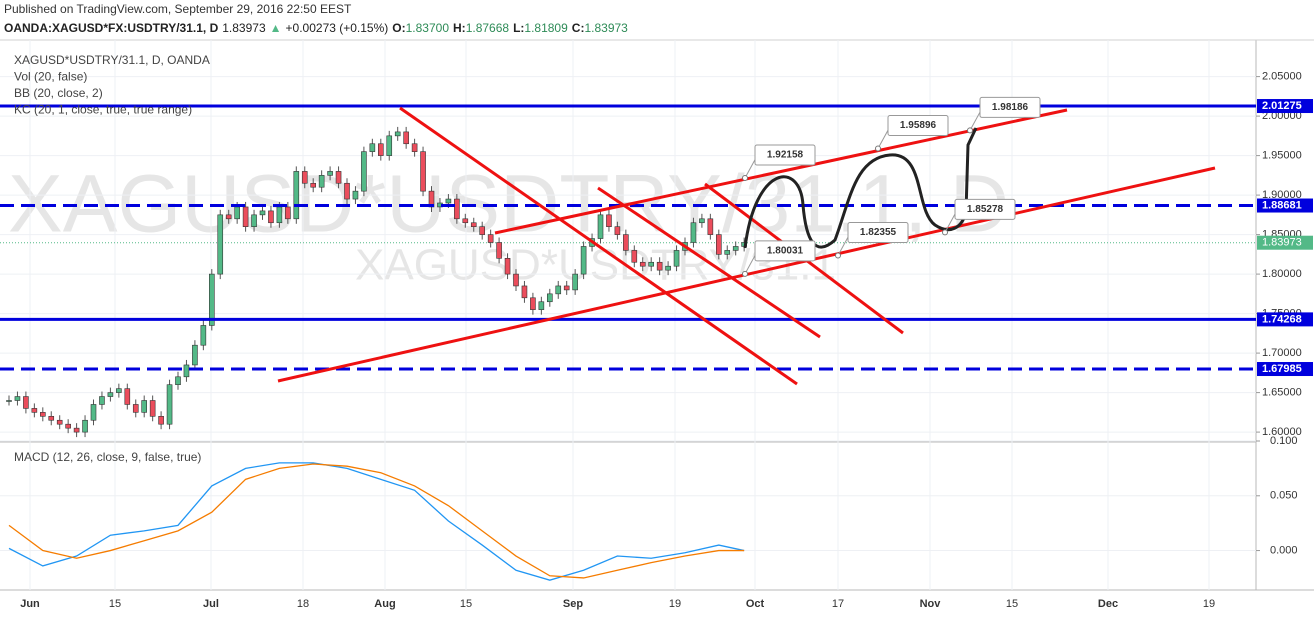  What do you see at coordinates (103, 110) in the screenshot?
I see `legend-item: KC (20, 1, close, true, true range)` at bounding box center [103, 110].